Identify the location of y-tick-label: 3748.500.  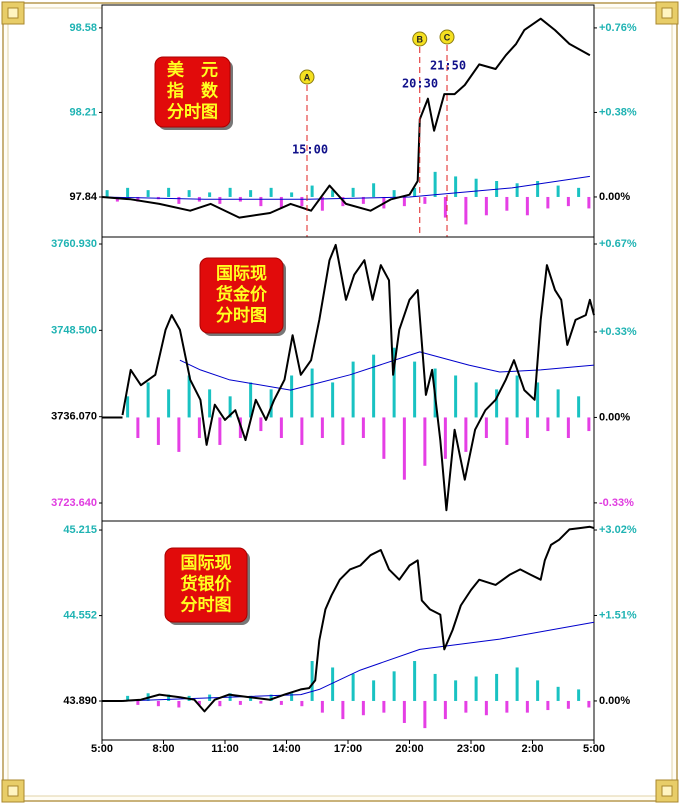
(74, 330).